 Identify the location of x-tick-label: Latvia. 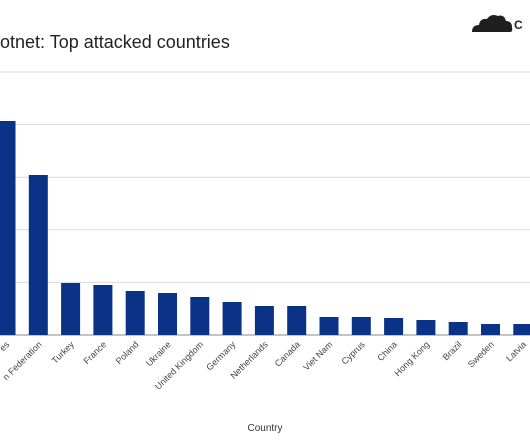
(516, 351).